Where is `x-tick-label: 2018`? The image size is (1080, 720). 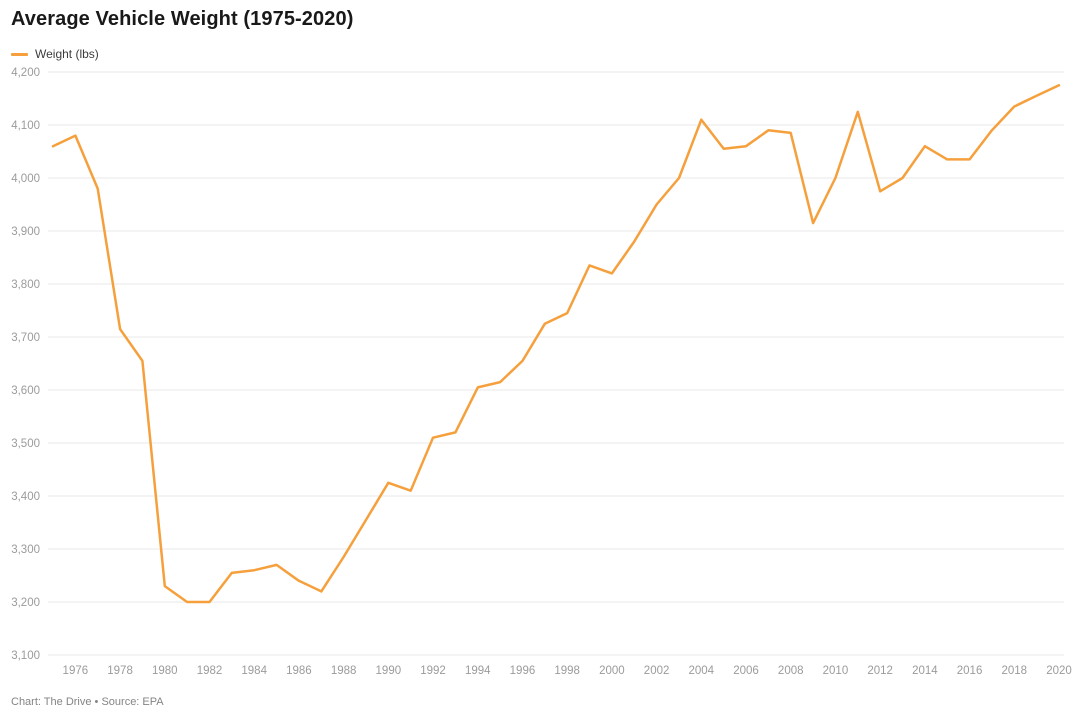 x-tick-label: 2018 is located at coordinates (1014, 671).